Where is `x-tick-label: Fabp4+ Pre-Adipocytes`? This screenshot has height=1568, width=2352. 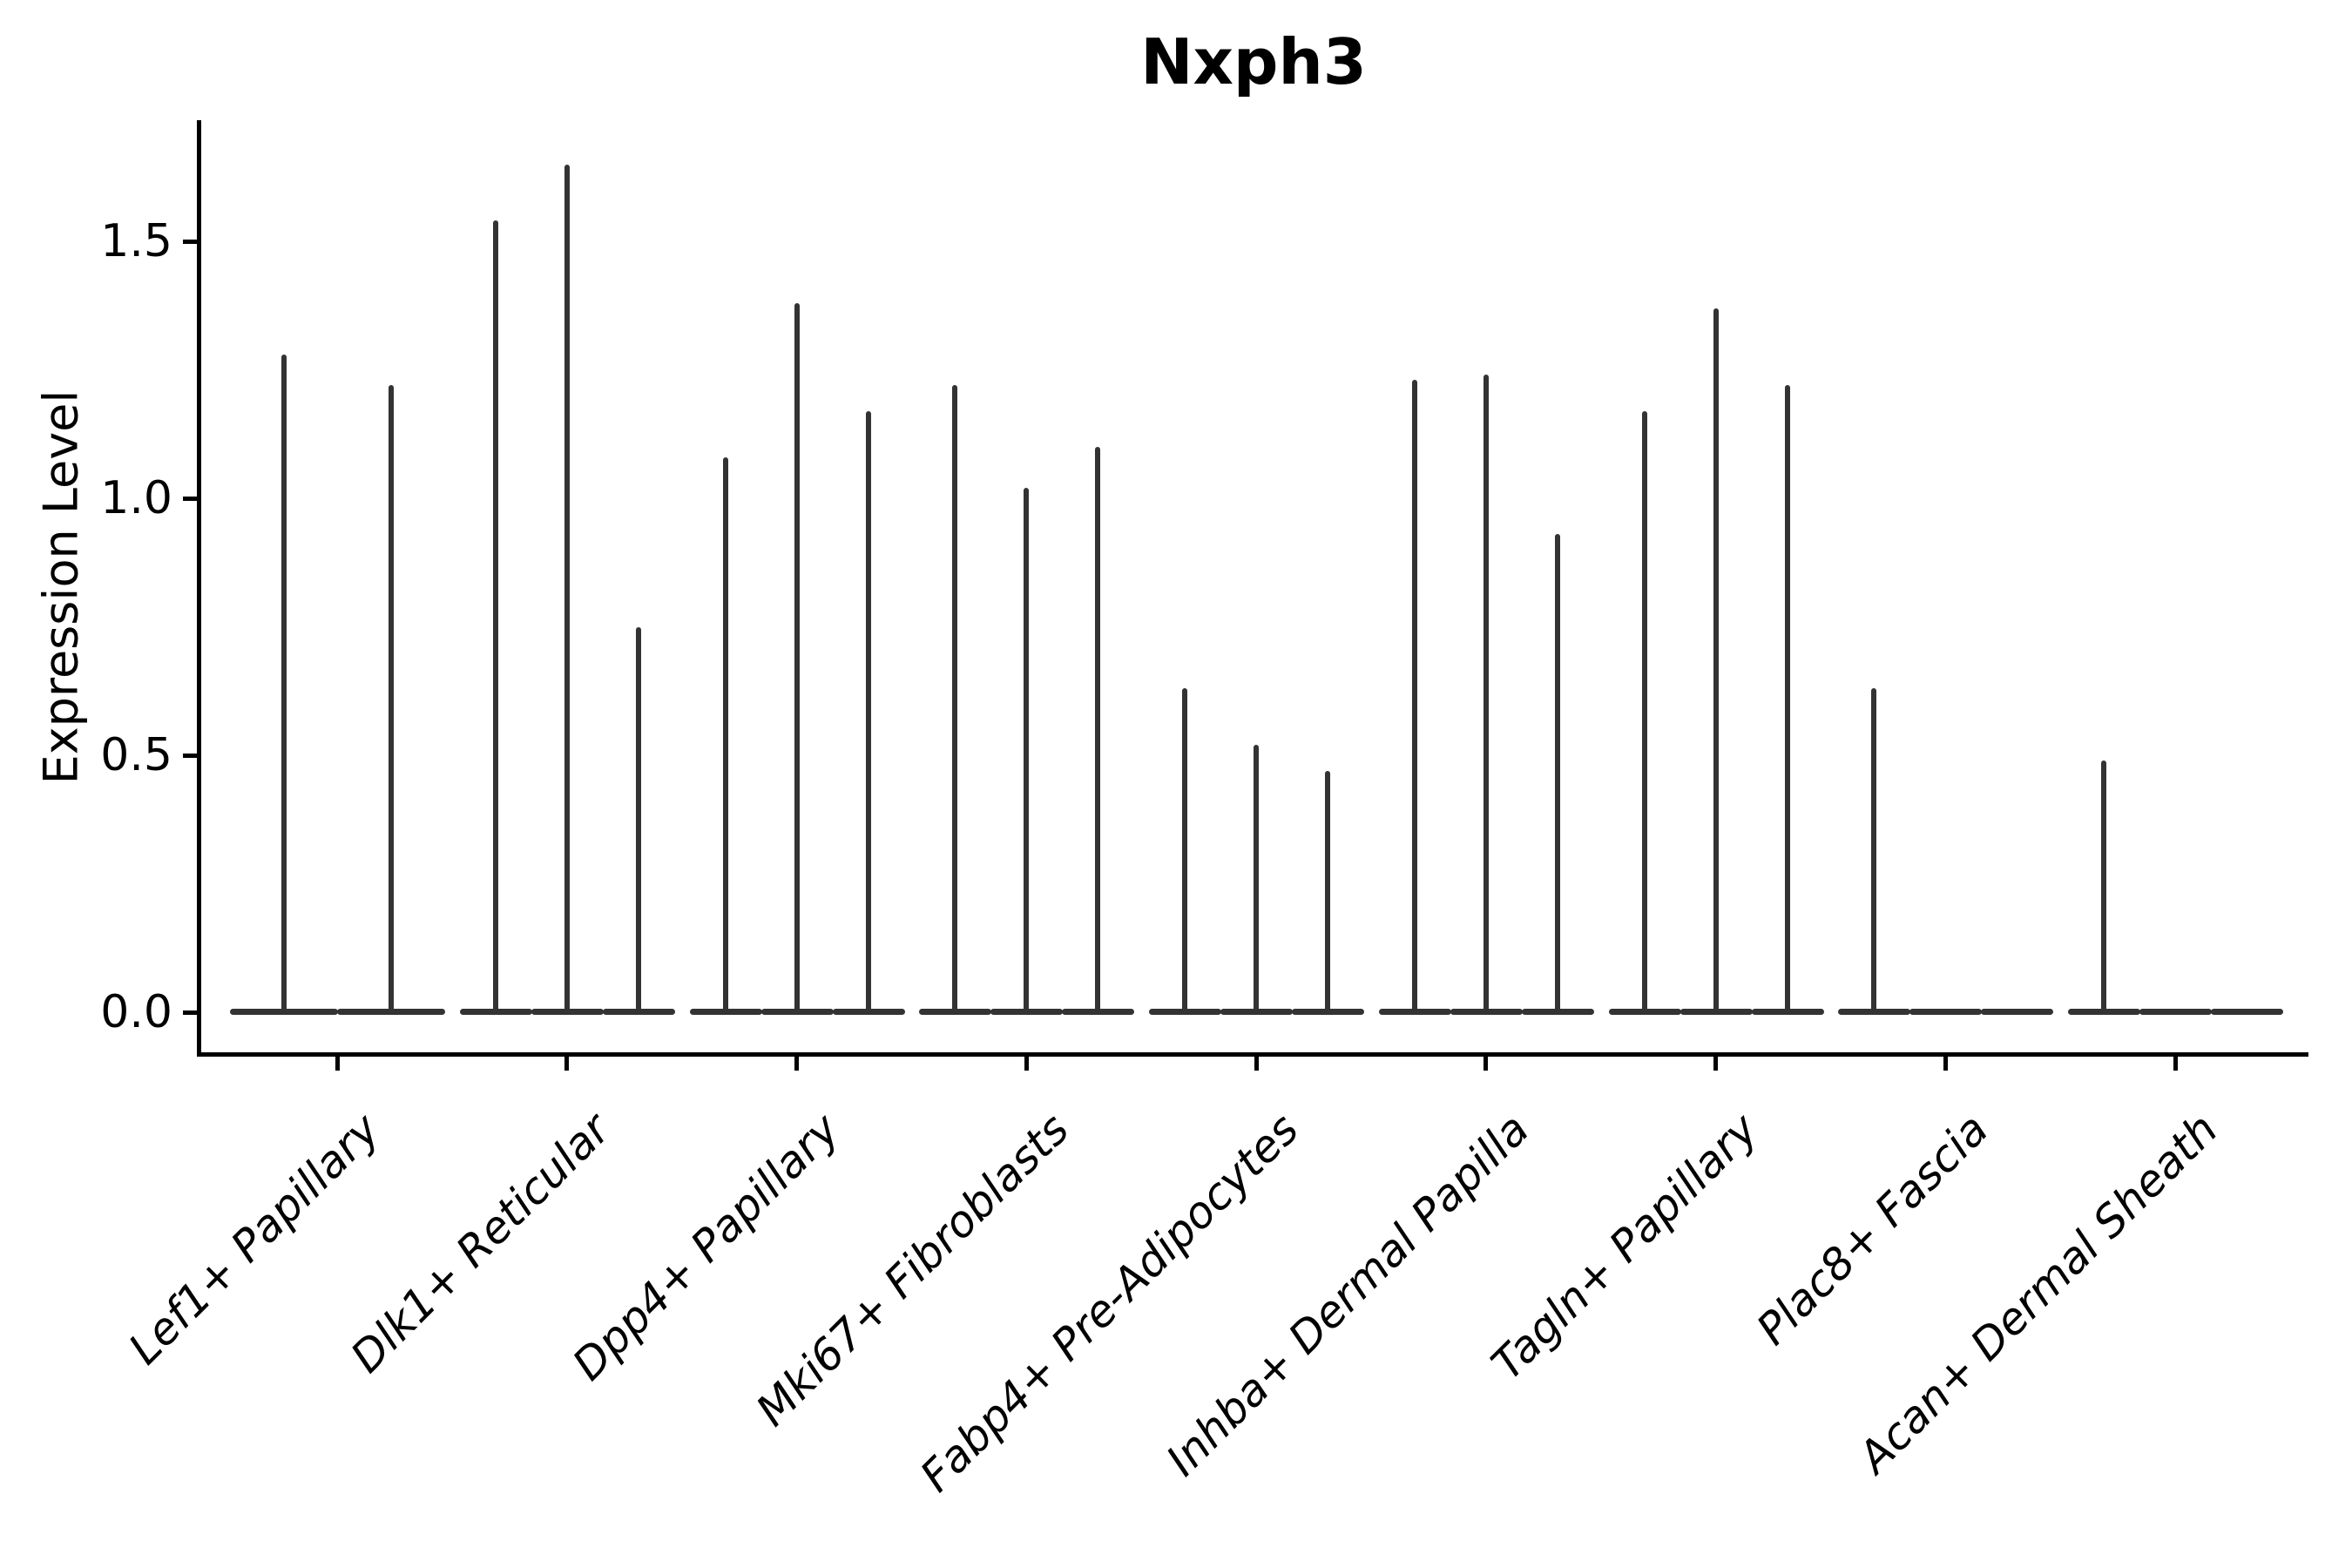 x-tick-label: Fabp4+ Pre-Adipocytes is located at coordinates (1109, 1303).